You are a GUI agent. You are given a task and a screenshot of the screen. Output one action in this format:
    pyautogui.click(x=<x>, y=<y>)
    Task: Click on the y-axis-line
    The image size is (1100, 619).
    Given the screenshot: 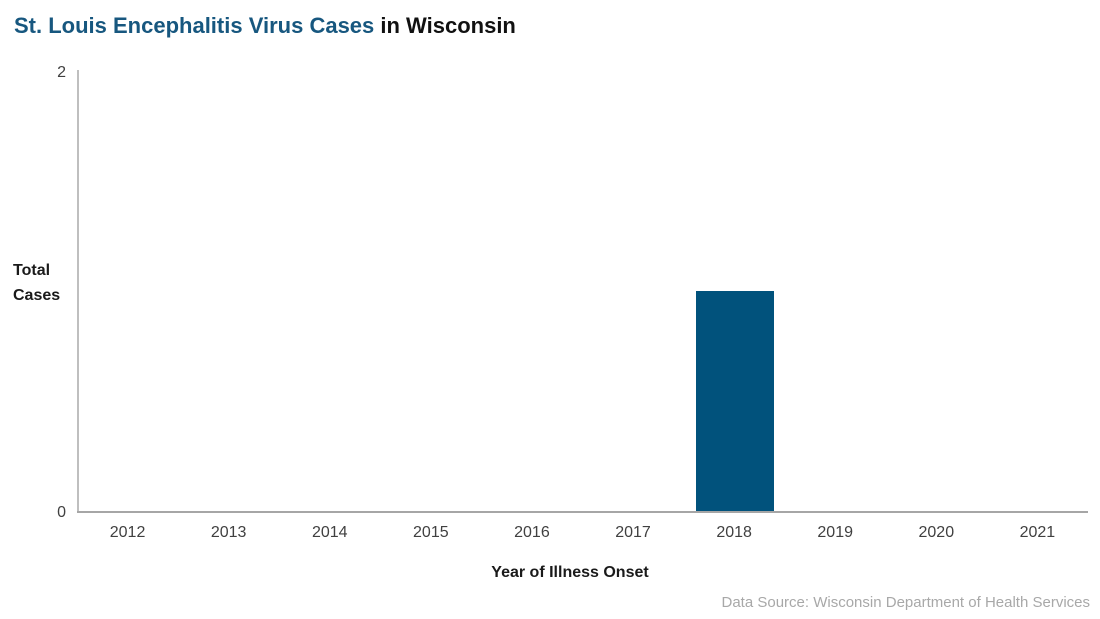 What is the action you would take?
    pyautogui.click(x=78, y=291)
    